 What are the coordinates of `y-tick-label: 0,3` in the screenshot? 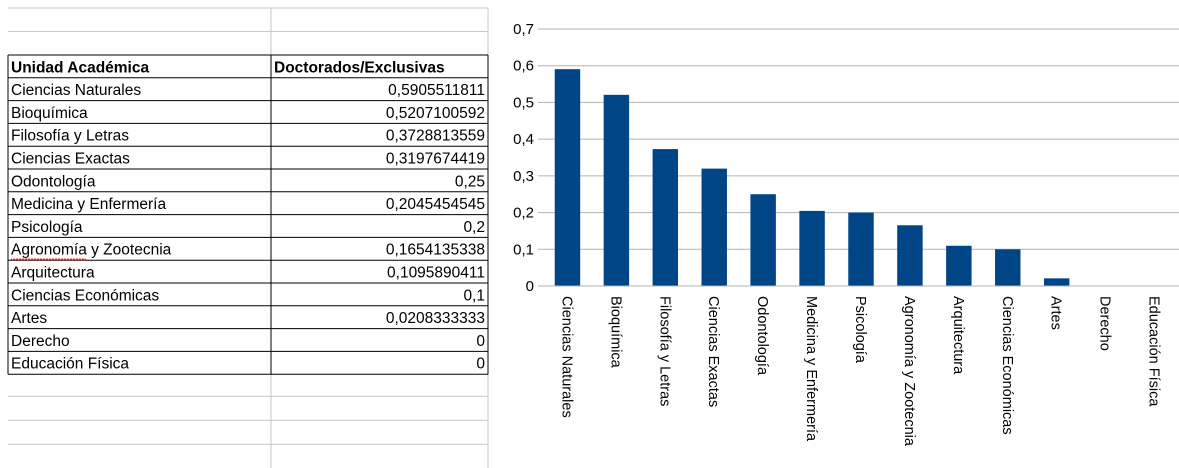 It's located at (523, 176).